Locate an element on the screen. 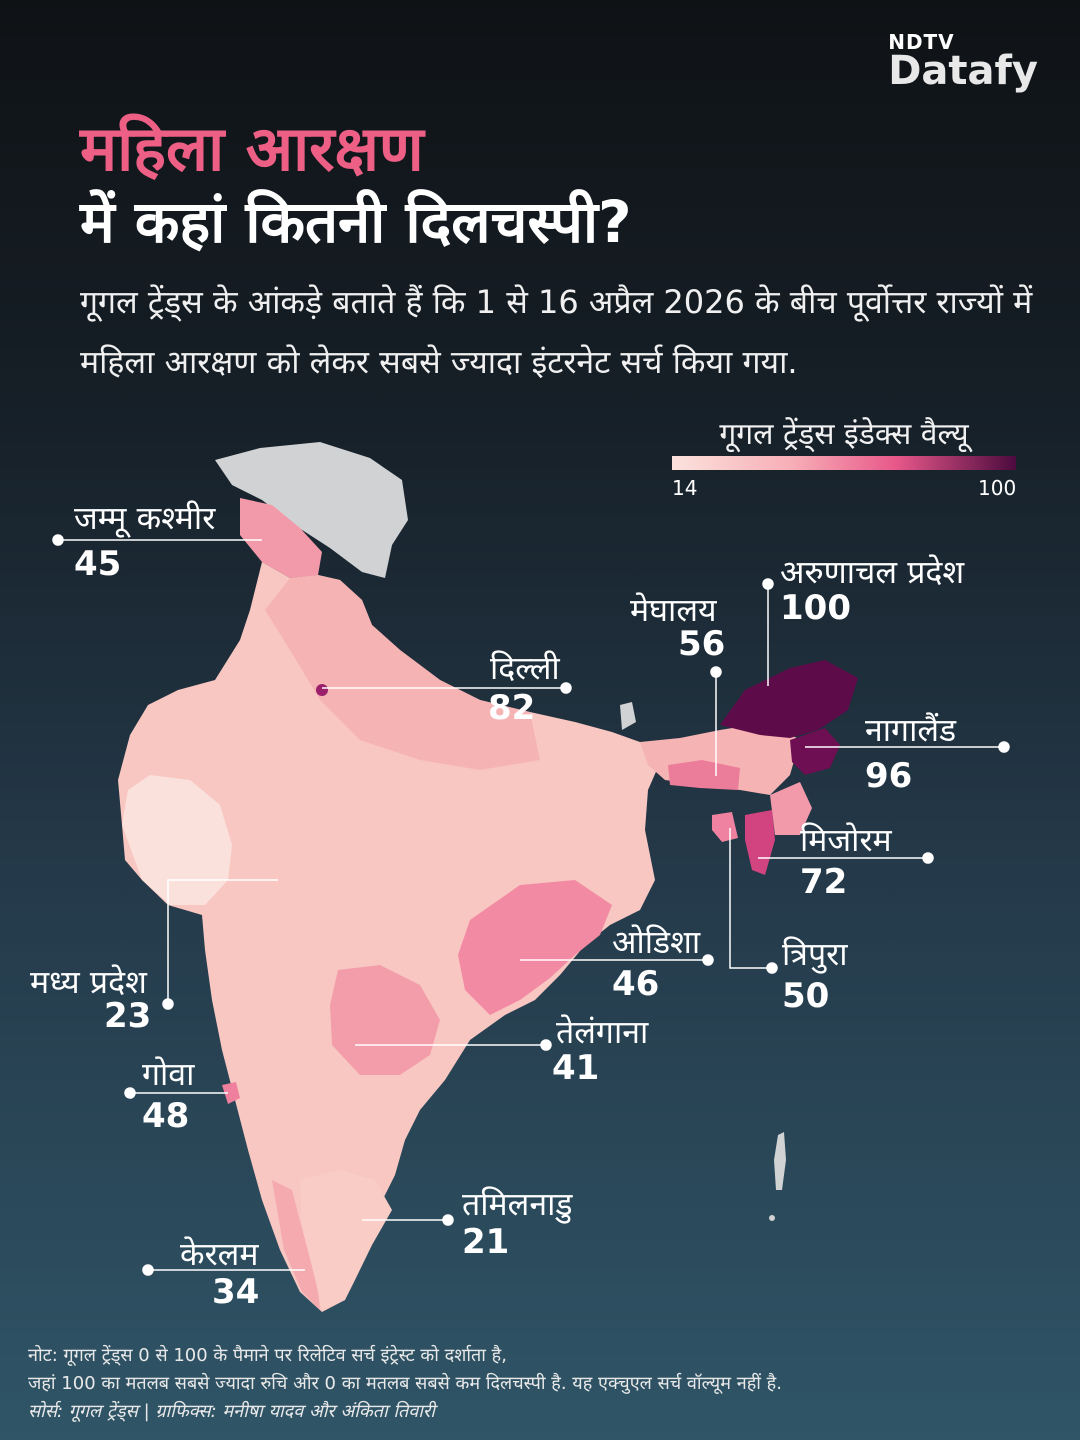 The width and height of the screenshot is (1080, 1440). region-telangana is located at coordinates (385, 1020).